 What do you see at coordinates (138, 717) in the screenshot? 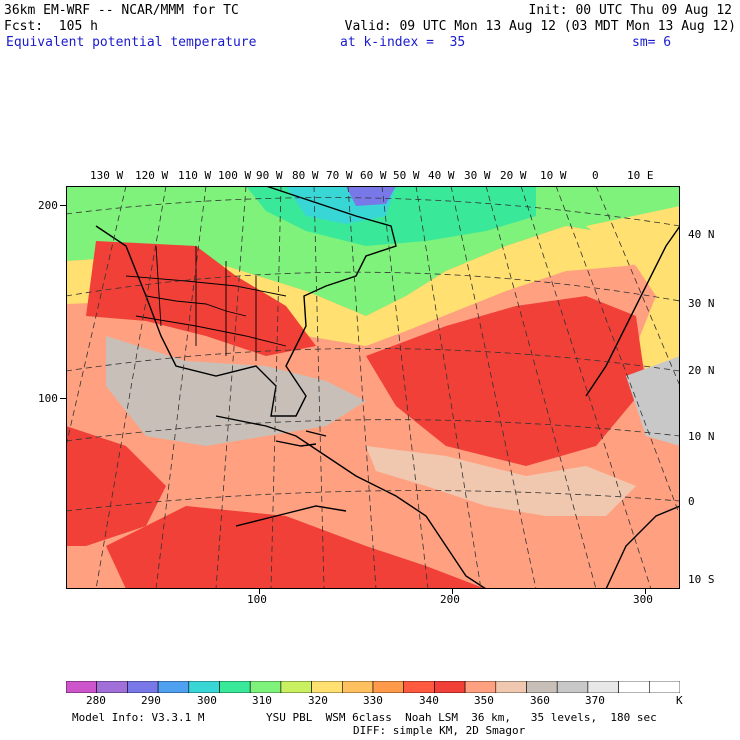
I see `model-info: Model Info: V3.3.1 M` at bounding box center [138, 717].